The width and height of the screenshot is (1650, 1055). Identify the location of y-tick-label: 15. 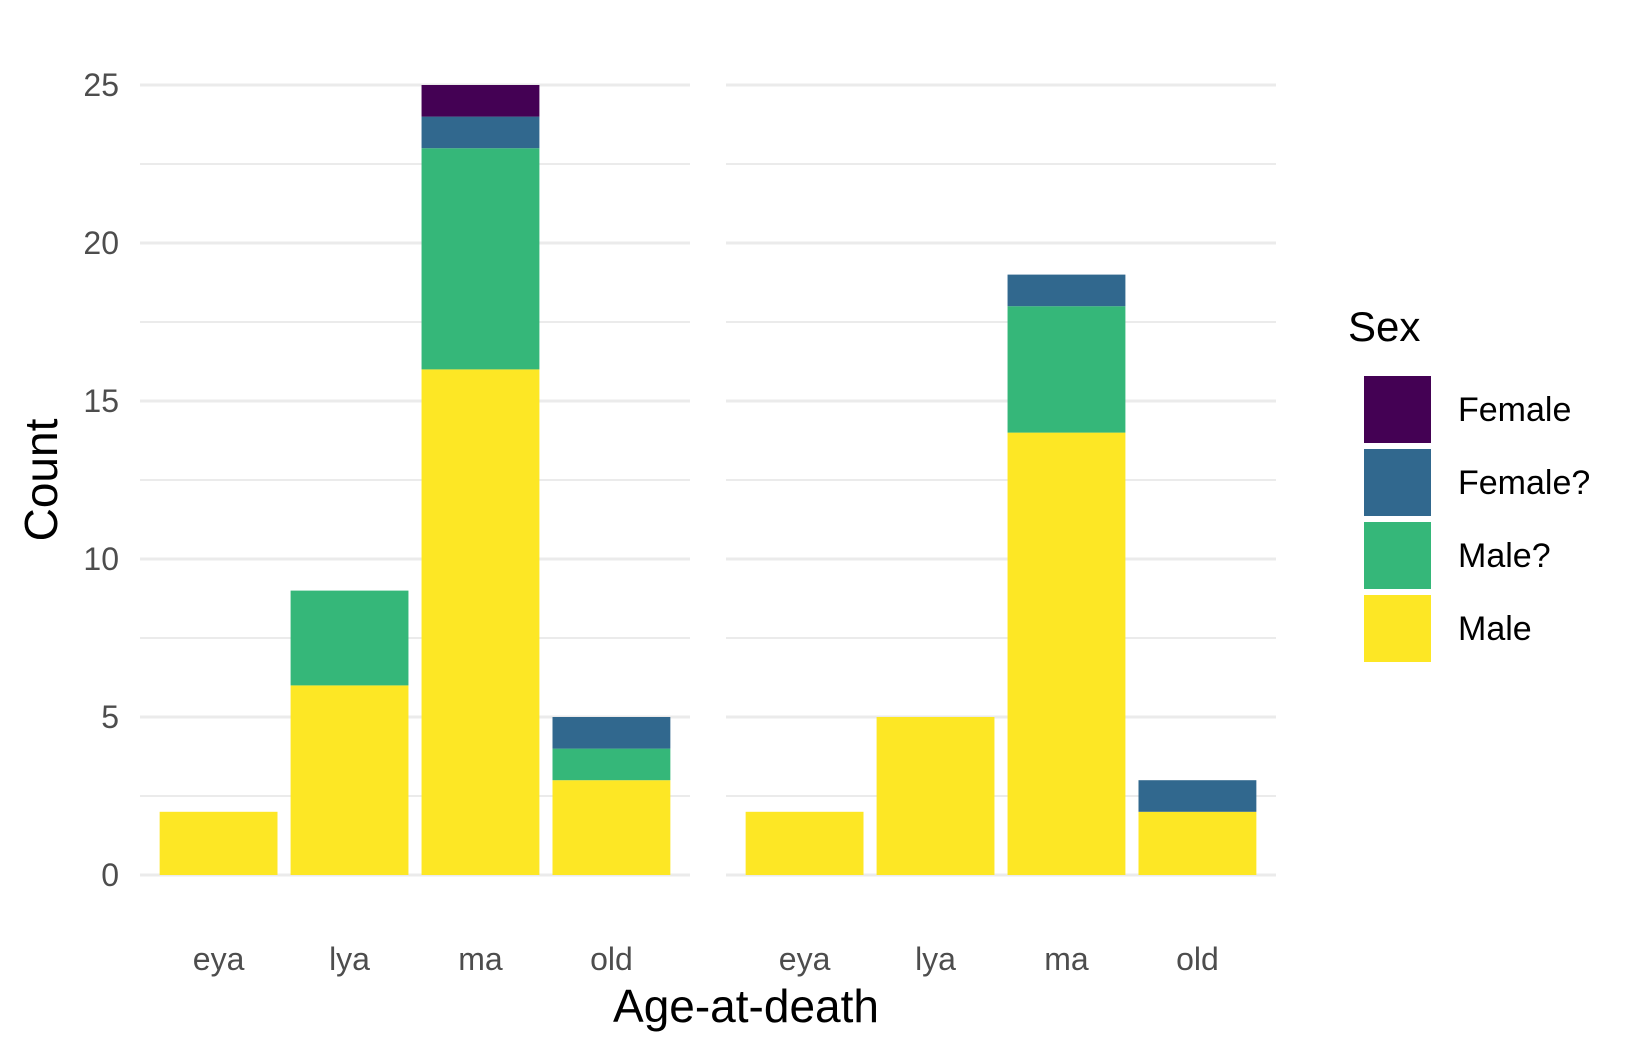
(101, 401).